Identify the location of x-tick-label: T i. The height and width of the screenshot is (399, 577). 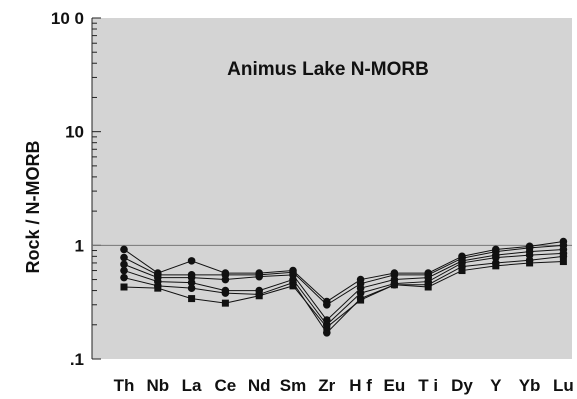
(428, 385).